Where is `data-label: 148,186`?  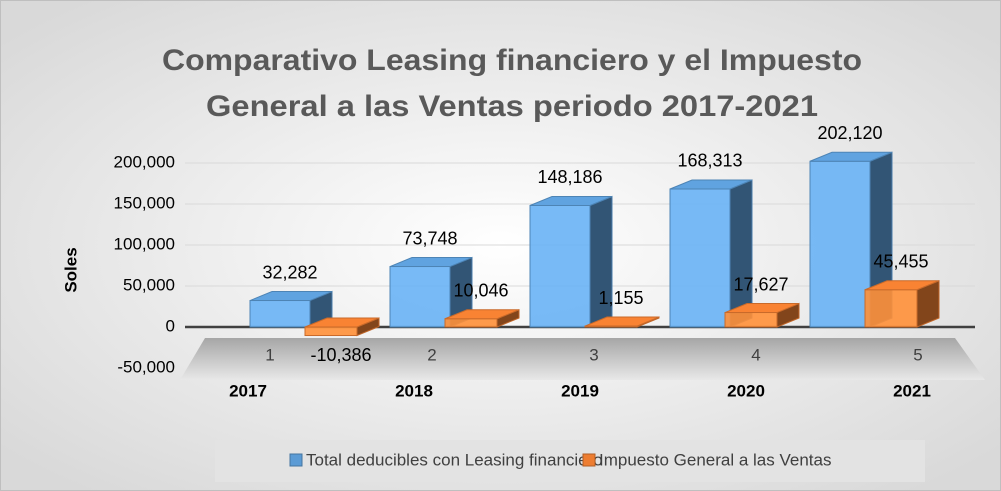 data-label: 148,186 is located at coordinates (569, 177).